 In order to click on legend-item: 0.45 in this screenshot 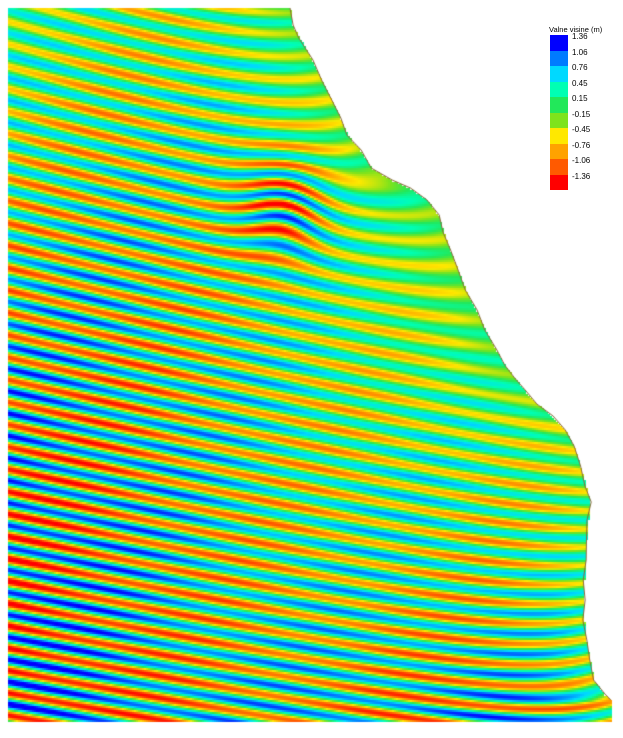, I will do `click(585, 87)`.